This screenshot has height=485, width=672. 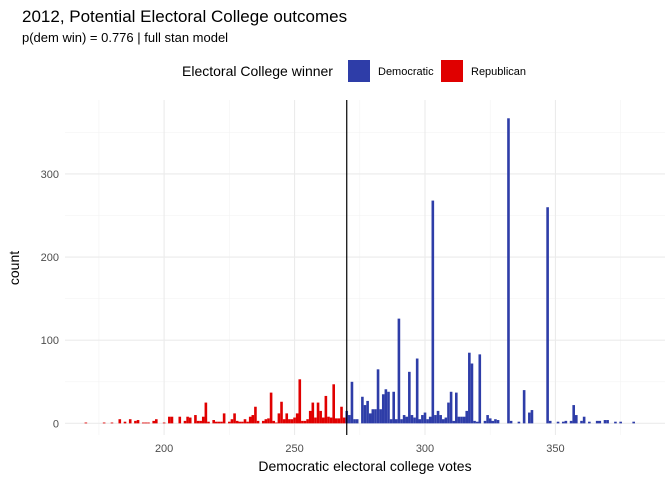 I want to click on legend-key-republican, so click(x=452, y=71).